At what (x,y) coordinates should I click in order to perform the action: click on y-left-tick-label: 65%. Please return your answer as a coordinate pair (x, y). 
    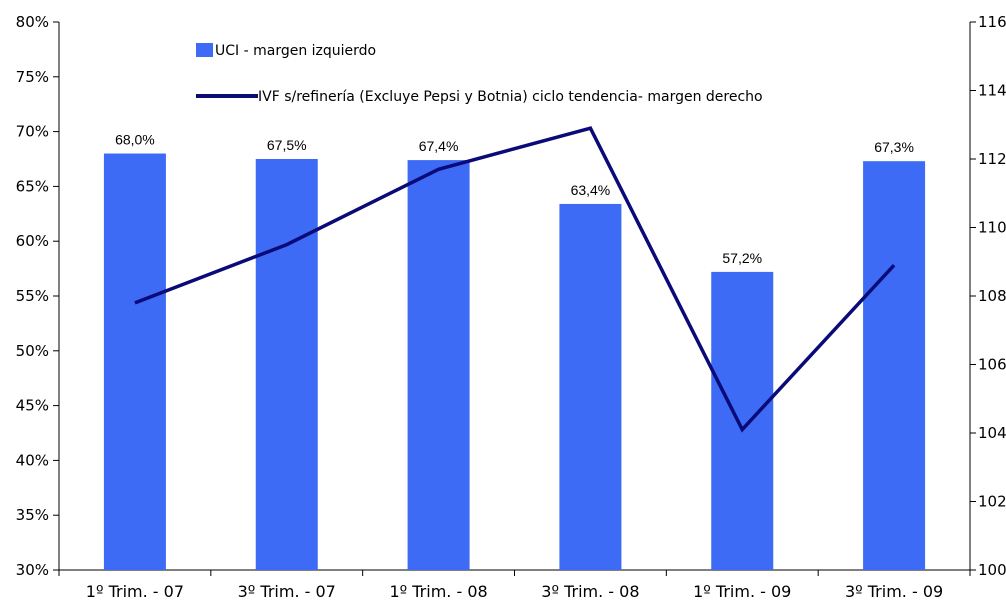
    Looking at the image, I should click on (32, 186).